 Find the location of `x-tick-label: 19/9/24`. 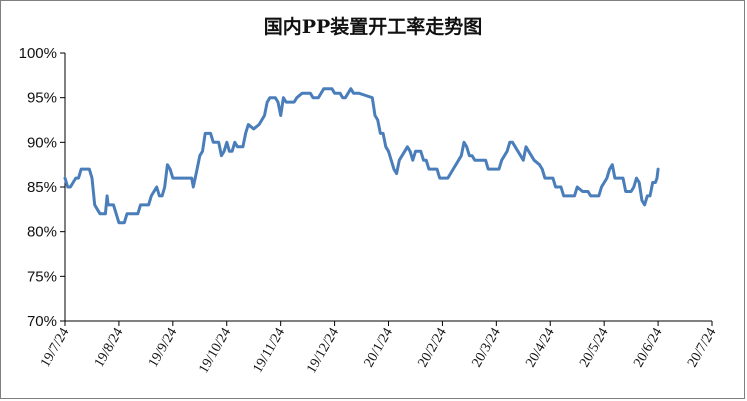

x-tick-label: 19/9/24 is located at coordinates (163, 348).